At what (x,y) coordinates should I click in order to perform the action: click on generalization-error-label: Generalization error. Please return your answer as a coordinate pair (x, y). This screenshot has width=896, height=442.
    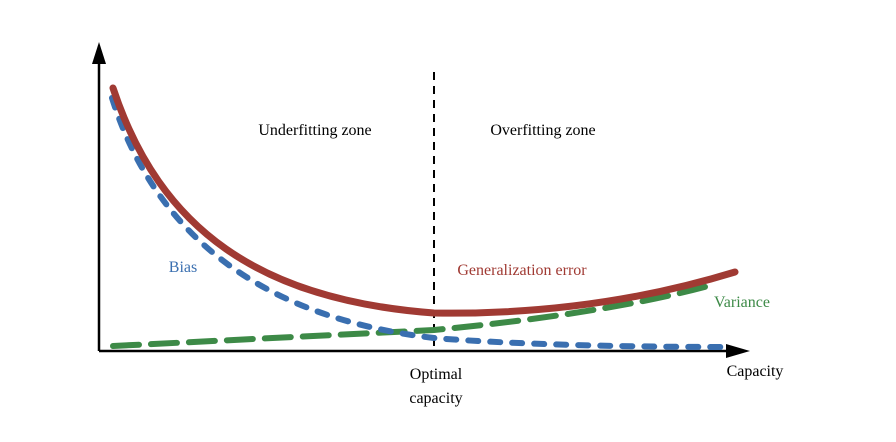
    Looking at the image, I should click on (522, 270).